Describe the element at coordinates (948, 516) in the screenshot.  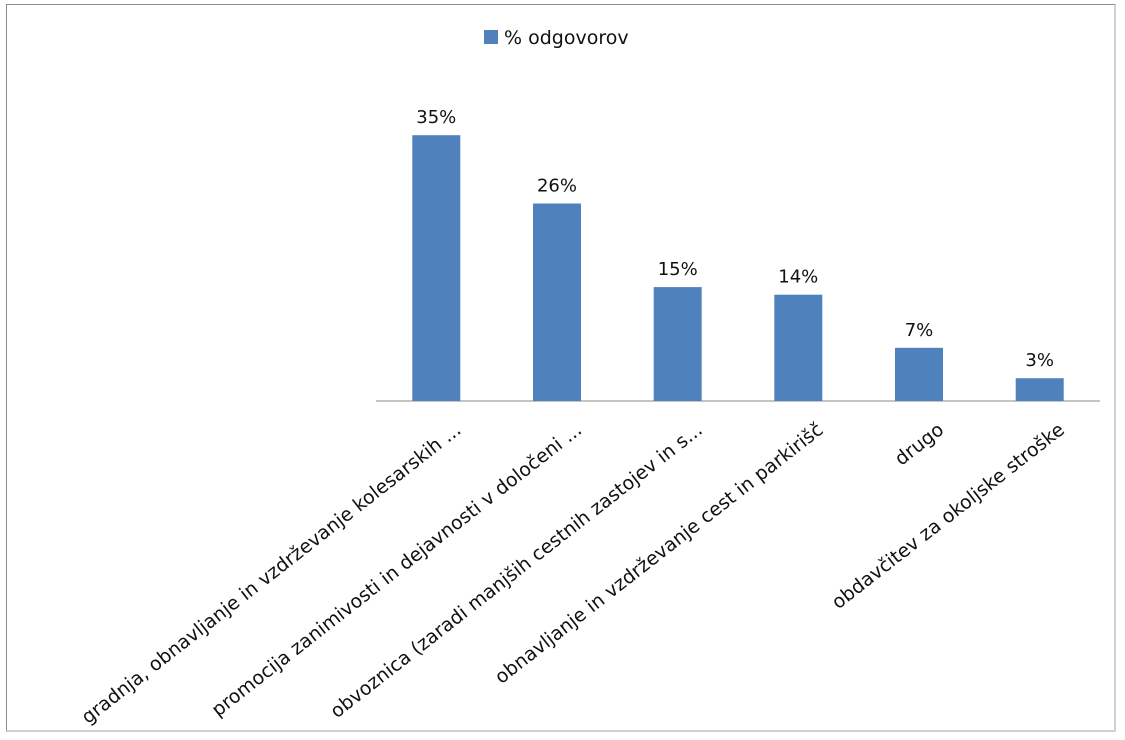
I see `category-label-6: obdavčitev za okoljske stroške` at that location.